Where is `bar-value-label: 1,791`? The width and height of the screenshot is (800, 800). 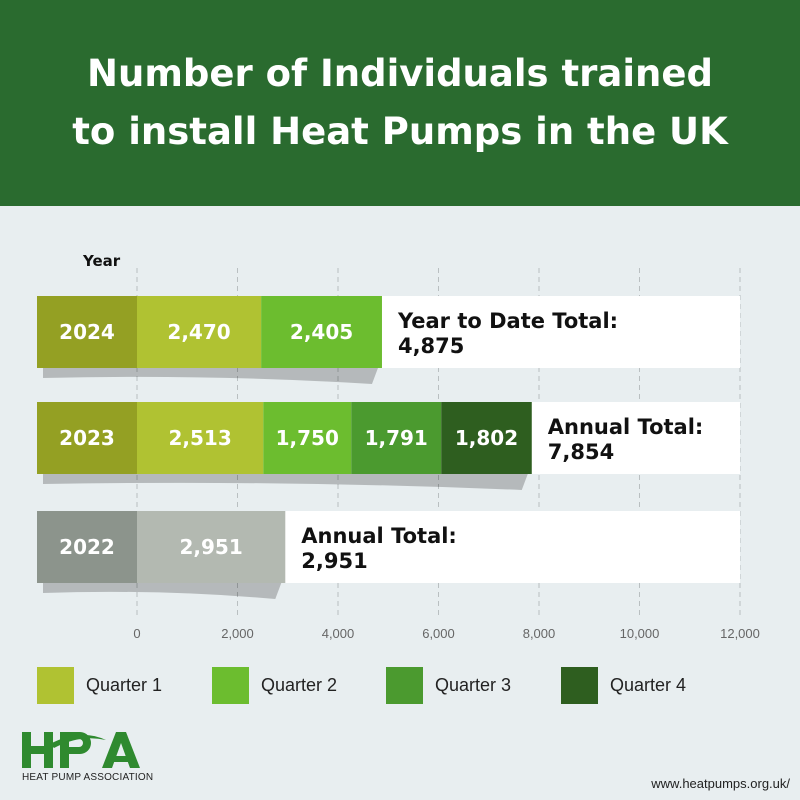
bar-value-label: 1,791 is located at coordinates (396, 438).